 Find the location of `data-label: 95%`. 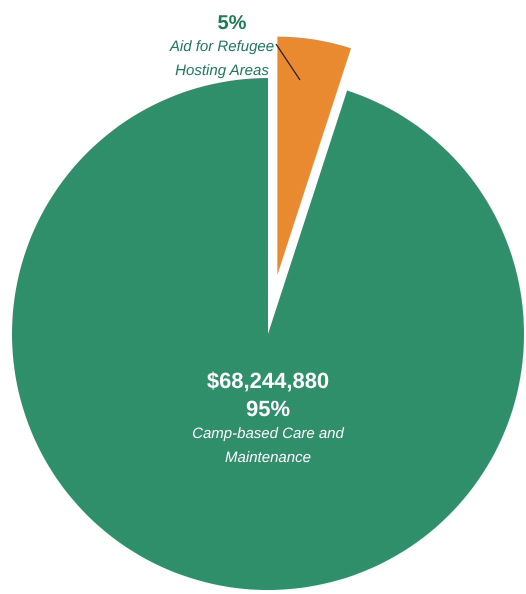

data-label: 95% is located at coordinates (268, 408).